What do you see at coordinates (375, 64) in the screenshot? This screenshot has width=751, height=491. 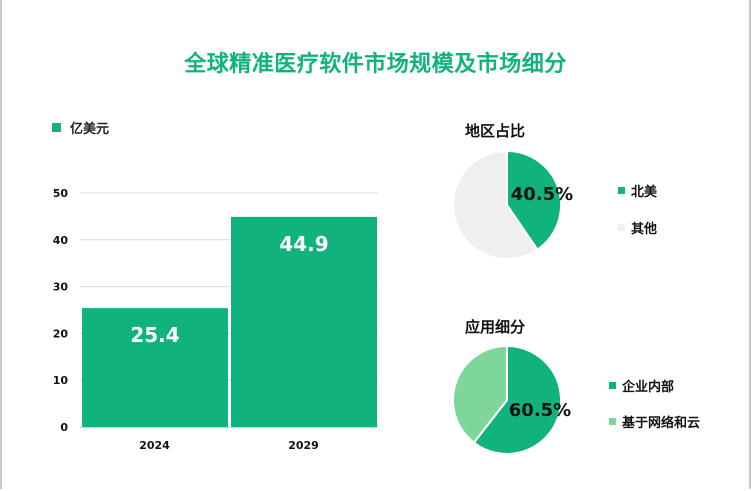 I see `page-title: 全球精准医疗软件市场规模及市场细分` at bounding box center [375, 64].